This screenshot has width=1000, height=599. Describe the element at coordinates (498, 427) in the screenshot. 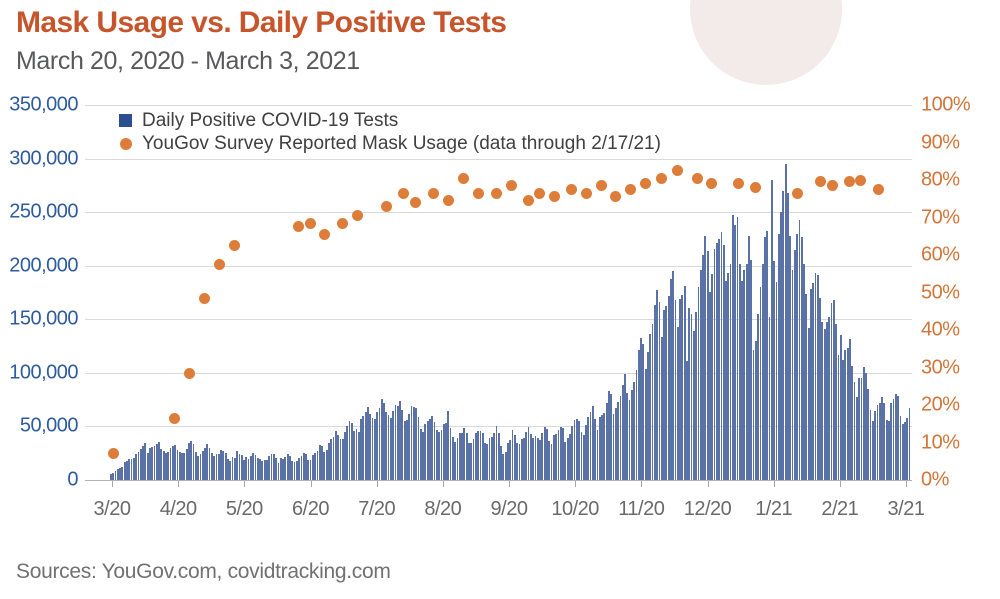

I see `gridline` at that location.